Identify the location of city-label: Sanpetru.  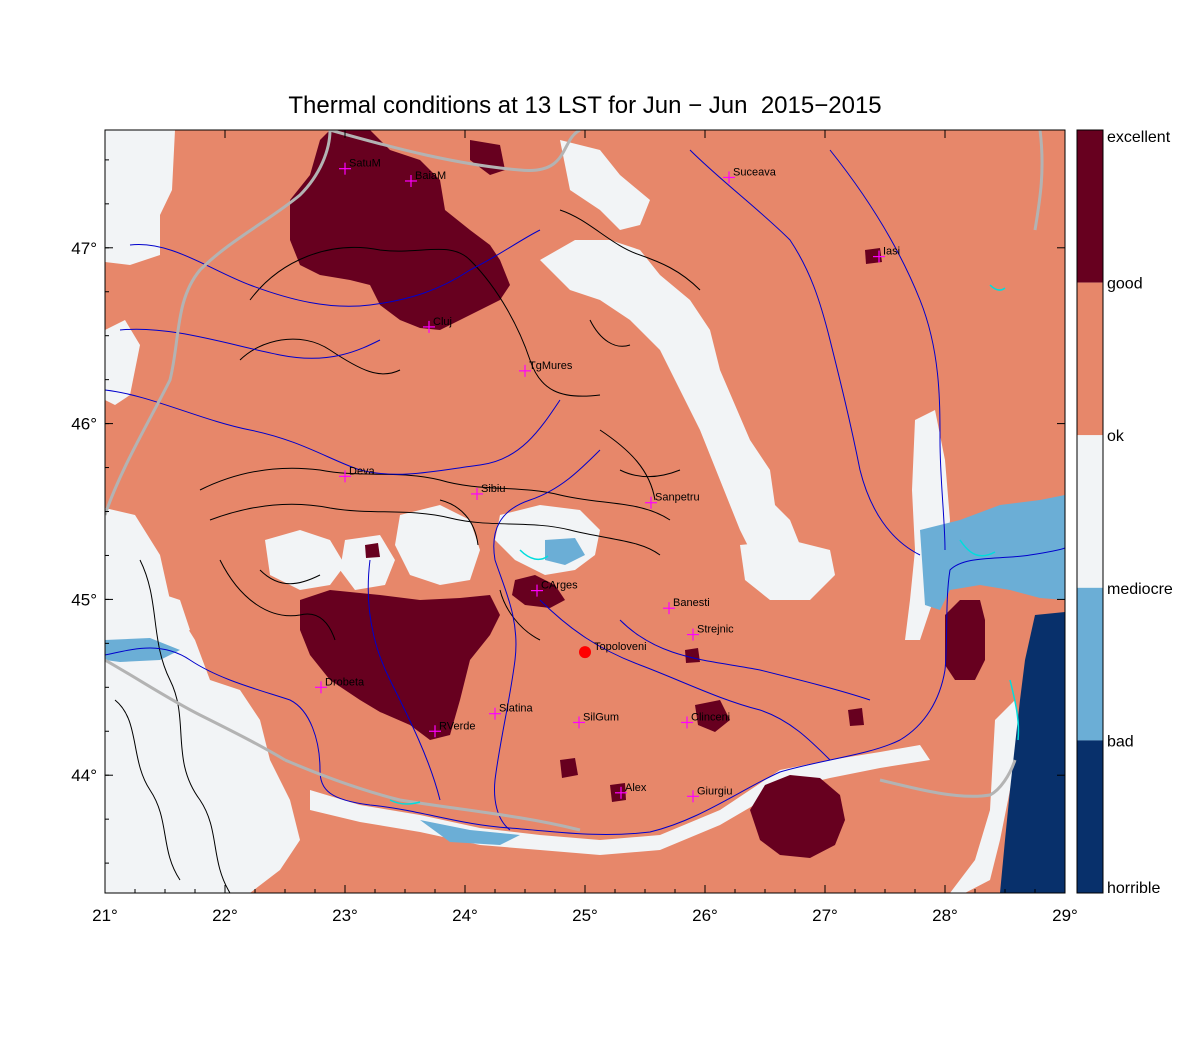
(677, 498).